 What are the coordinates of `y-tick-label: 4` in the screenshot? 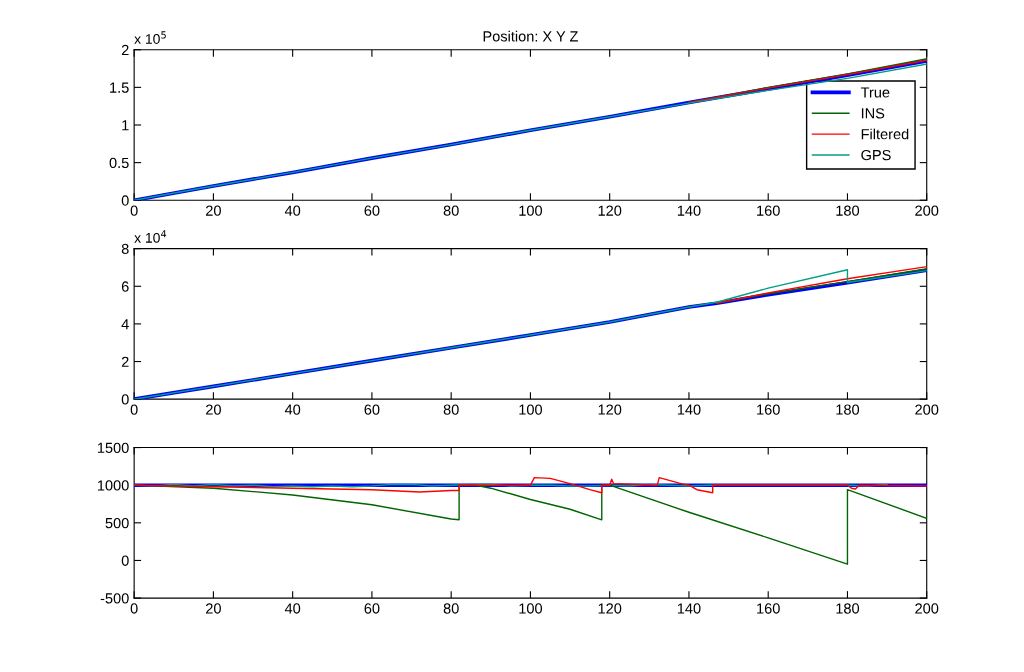 It's located at (125, 324).